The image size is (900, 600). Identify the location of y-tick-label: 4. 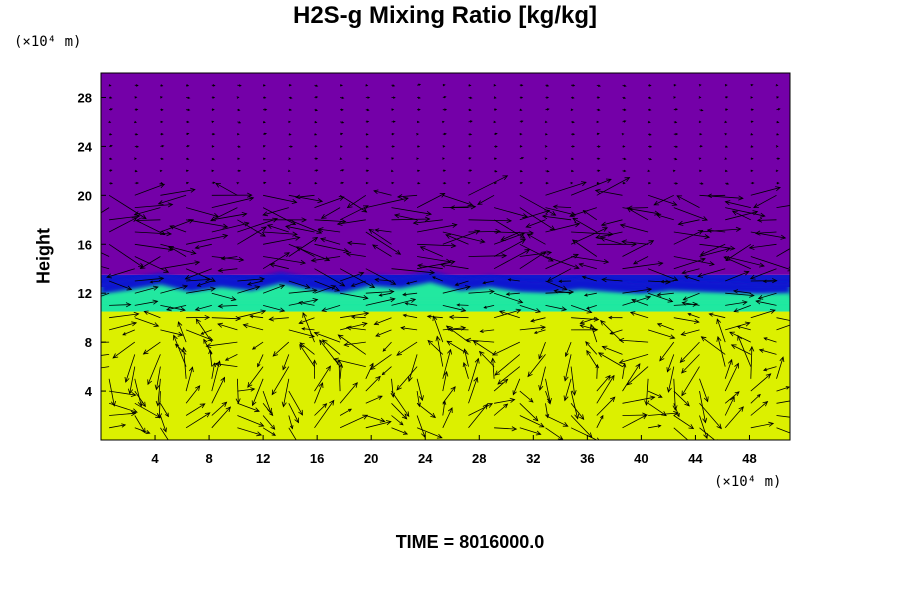
(89, 391).